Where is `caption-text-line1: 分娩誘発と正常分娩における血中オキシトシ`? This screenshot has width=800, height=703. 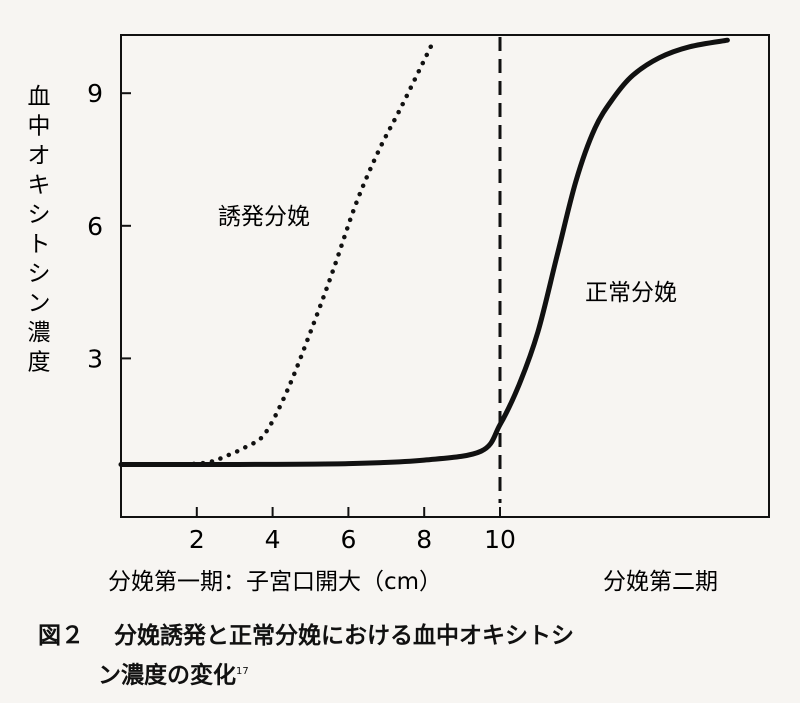
caption-text-line1: 分娩誘発と正常分娩における血中オキシトシ is located at coordinates (344, 636).